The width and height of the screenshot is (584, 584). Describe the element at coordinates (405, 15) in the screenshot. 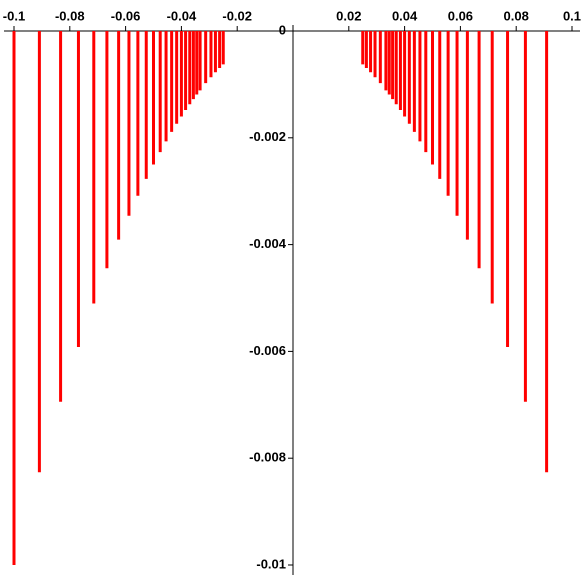

I see `x-tick-label: 0.04` at that location.